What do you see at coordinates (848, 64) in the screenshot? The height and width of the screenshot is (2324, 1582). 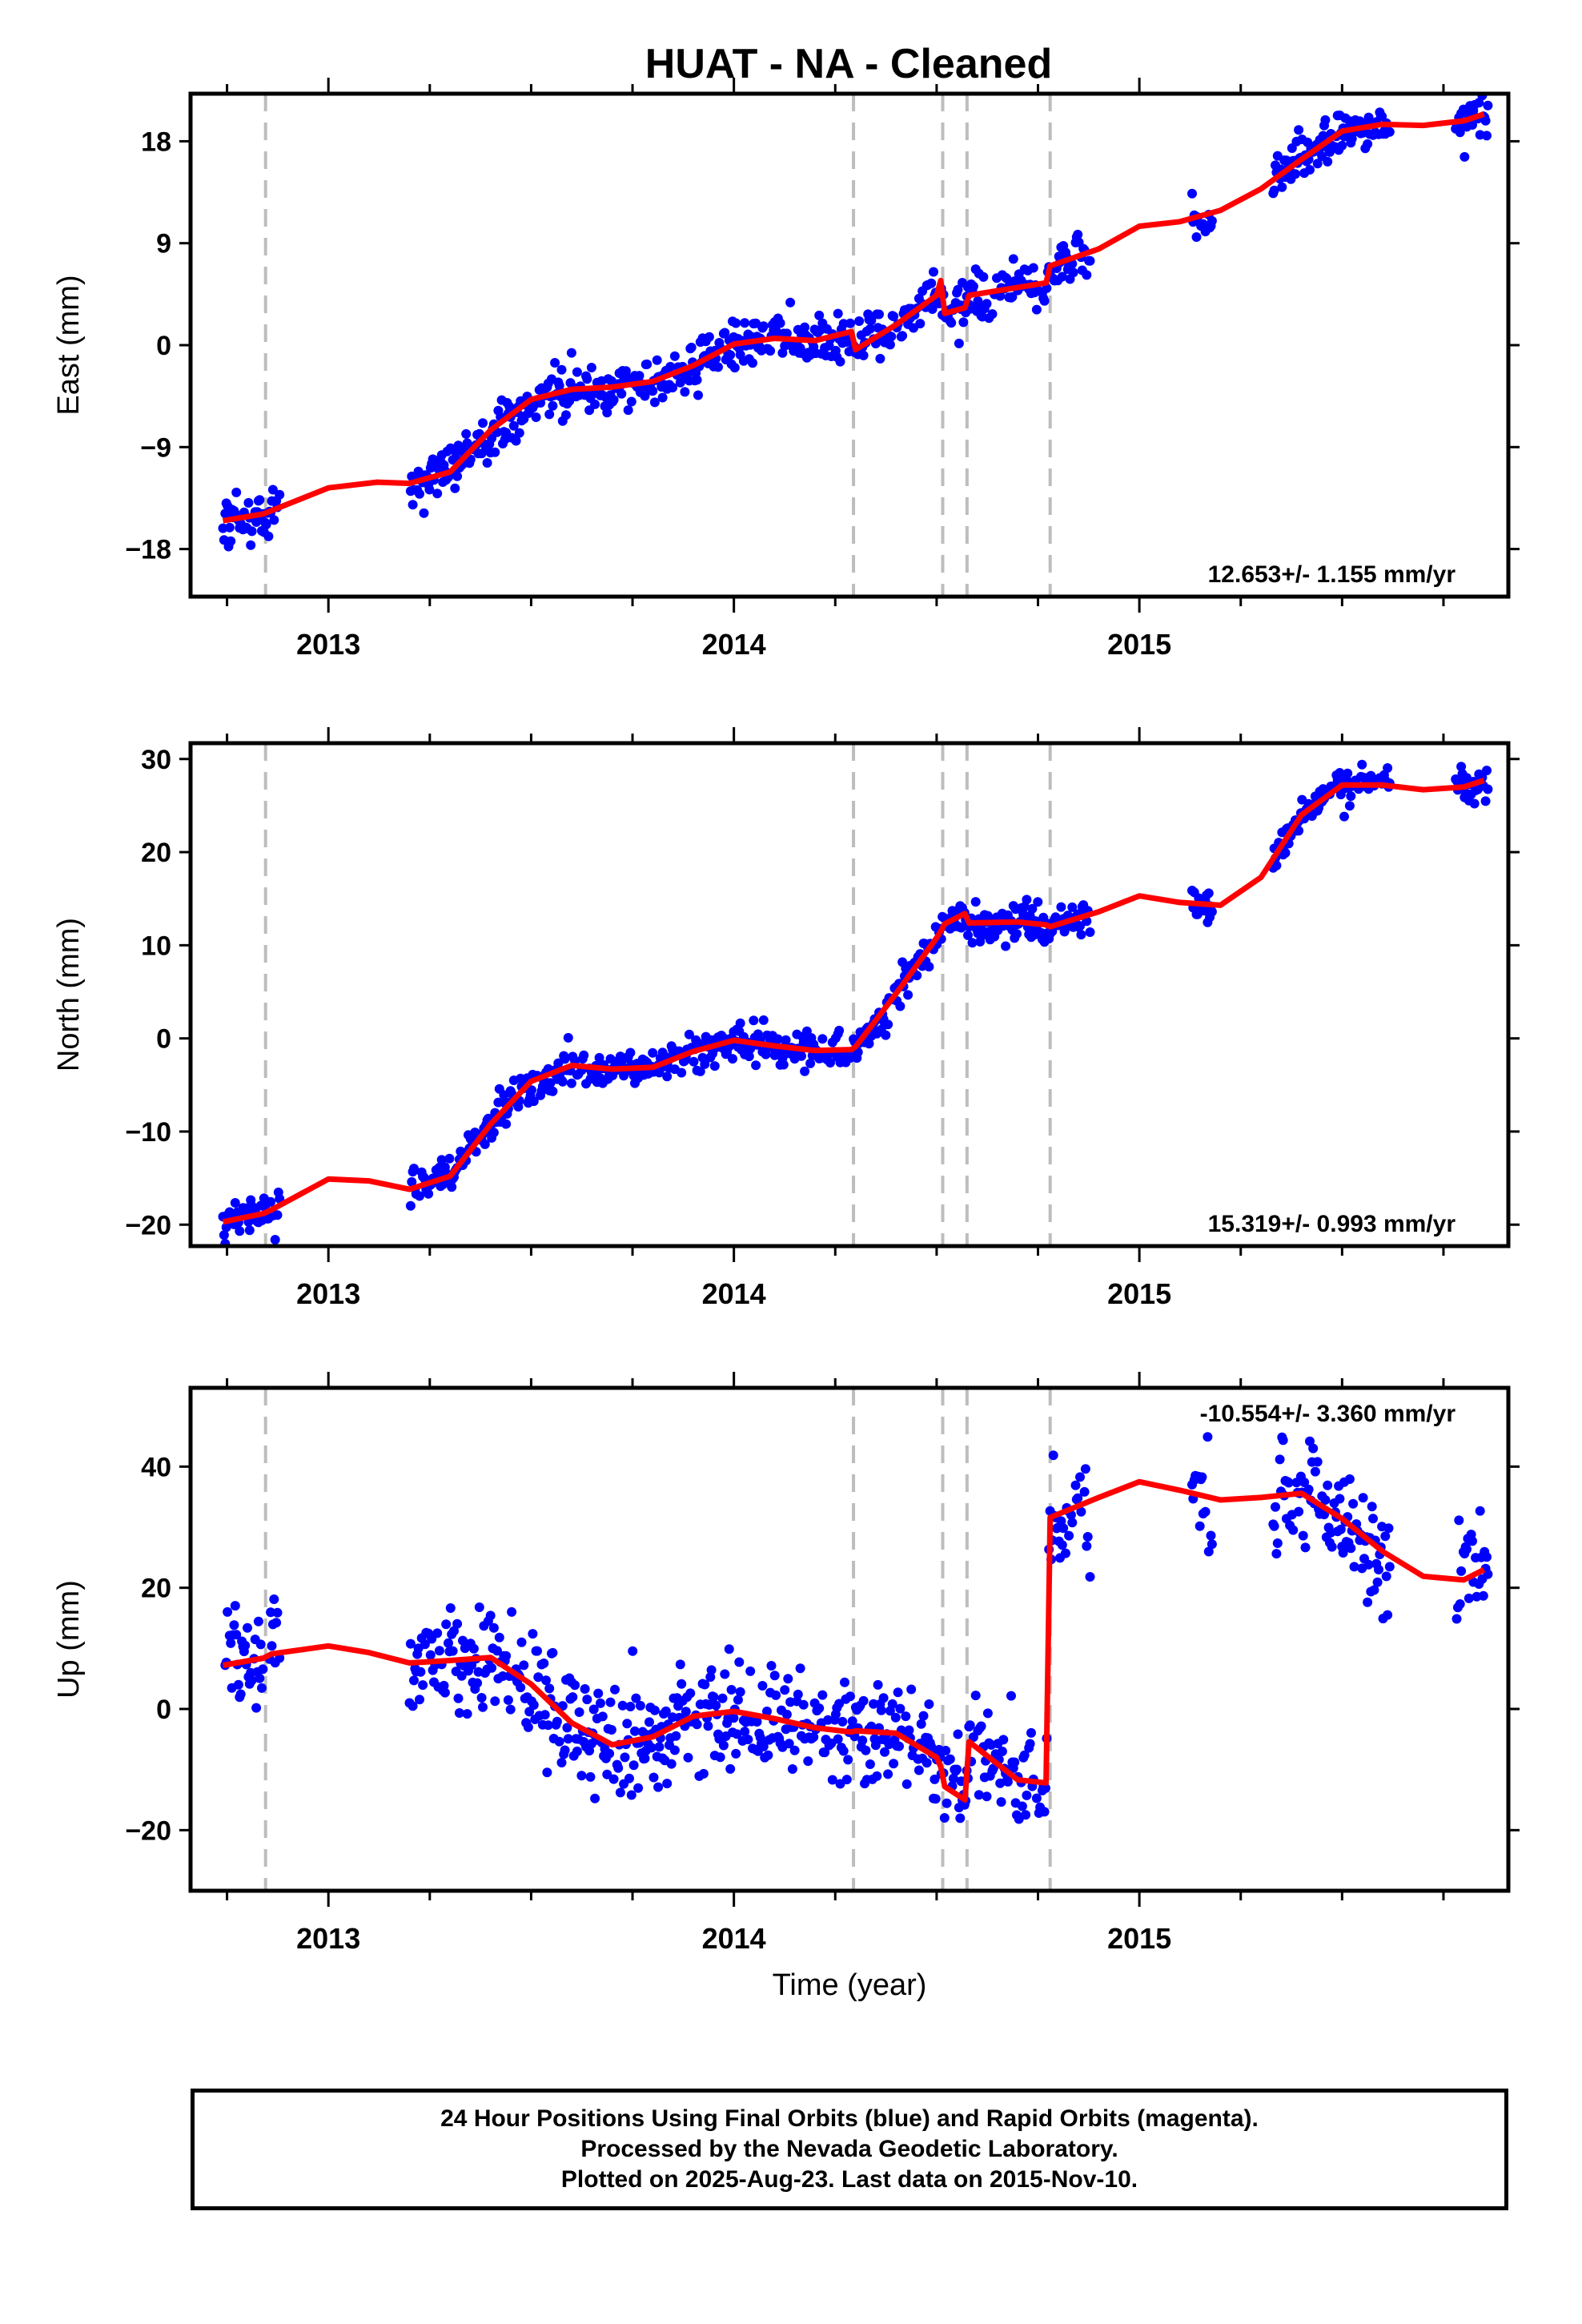 I see `chart-title: HUAT - NA - Cleaned` at bounding box center [848, 64].